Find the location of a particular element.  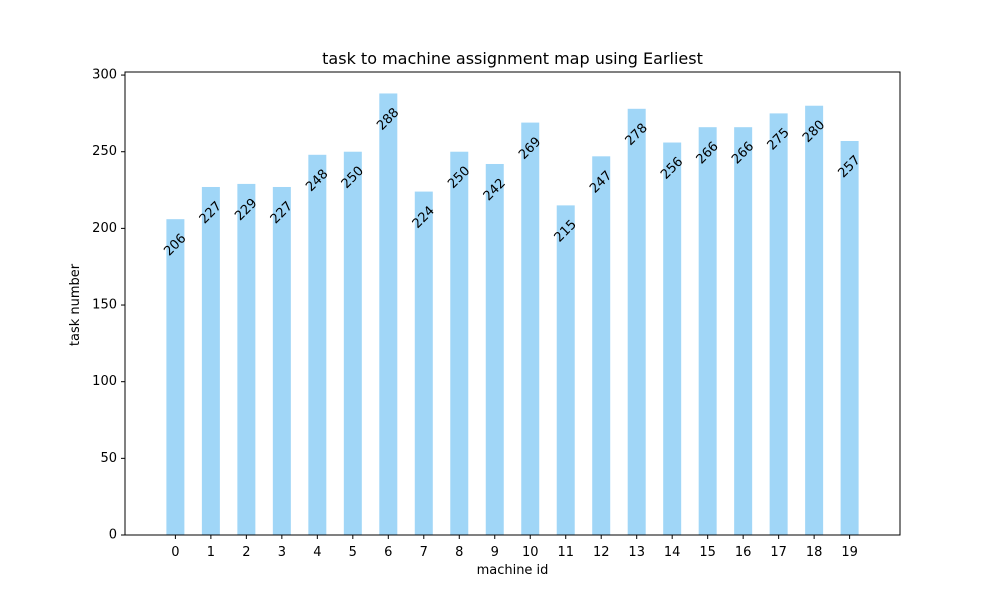

y-tick-label-150: 150 is located at coordinates (104, 305).